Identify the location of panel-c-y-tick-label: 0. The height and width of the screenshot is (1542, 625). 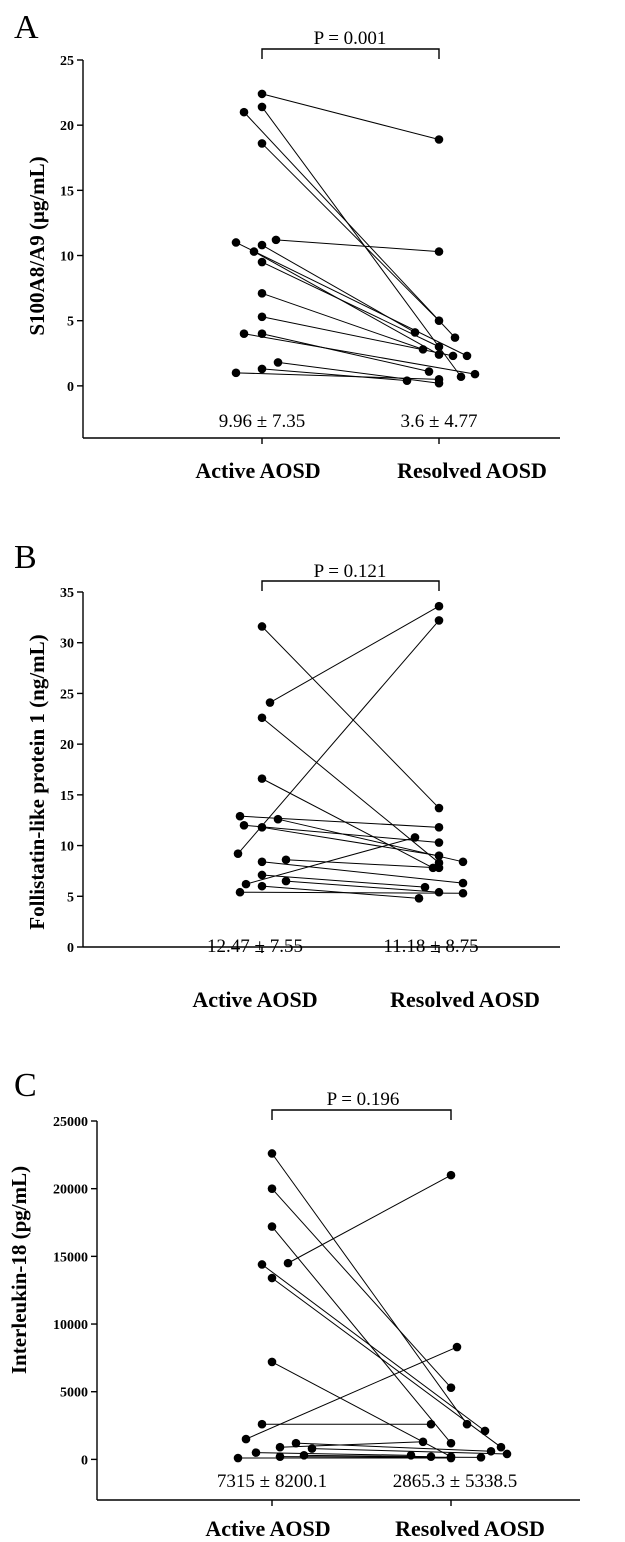
(84, 1460).